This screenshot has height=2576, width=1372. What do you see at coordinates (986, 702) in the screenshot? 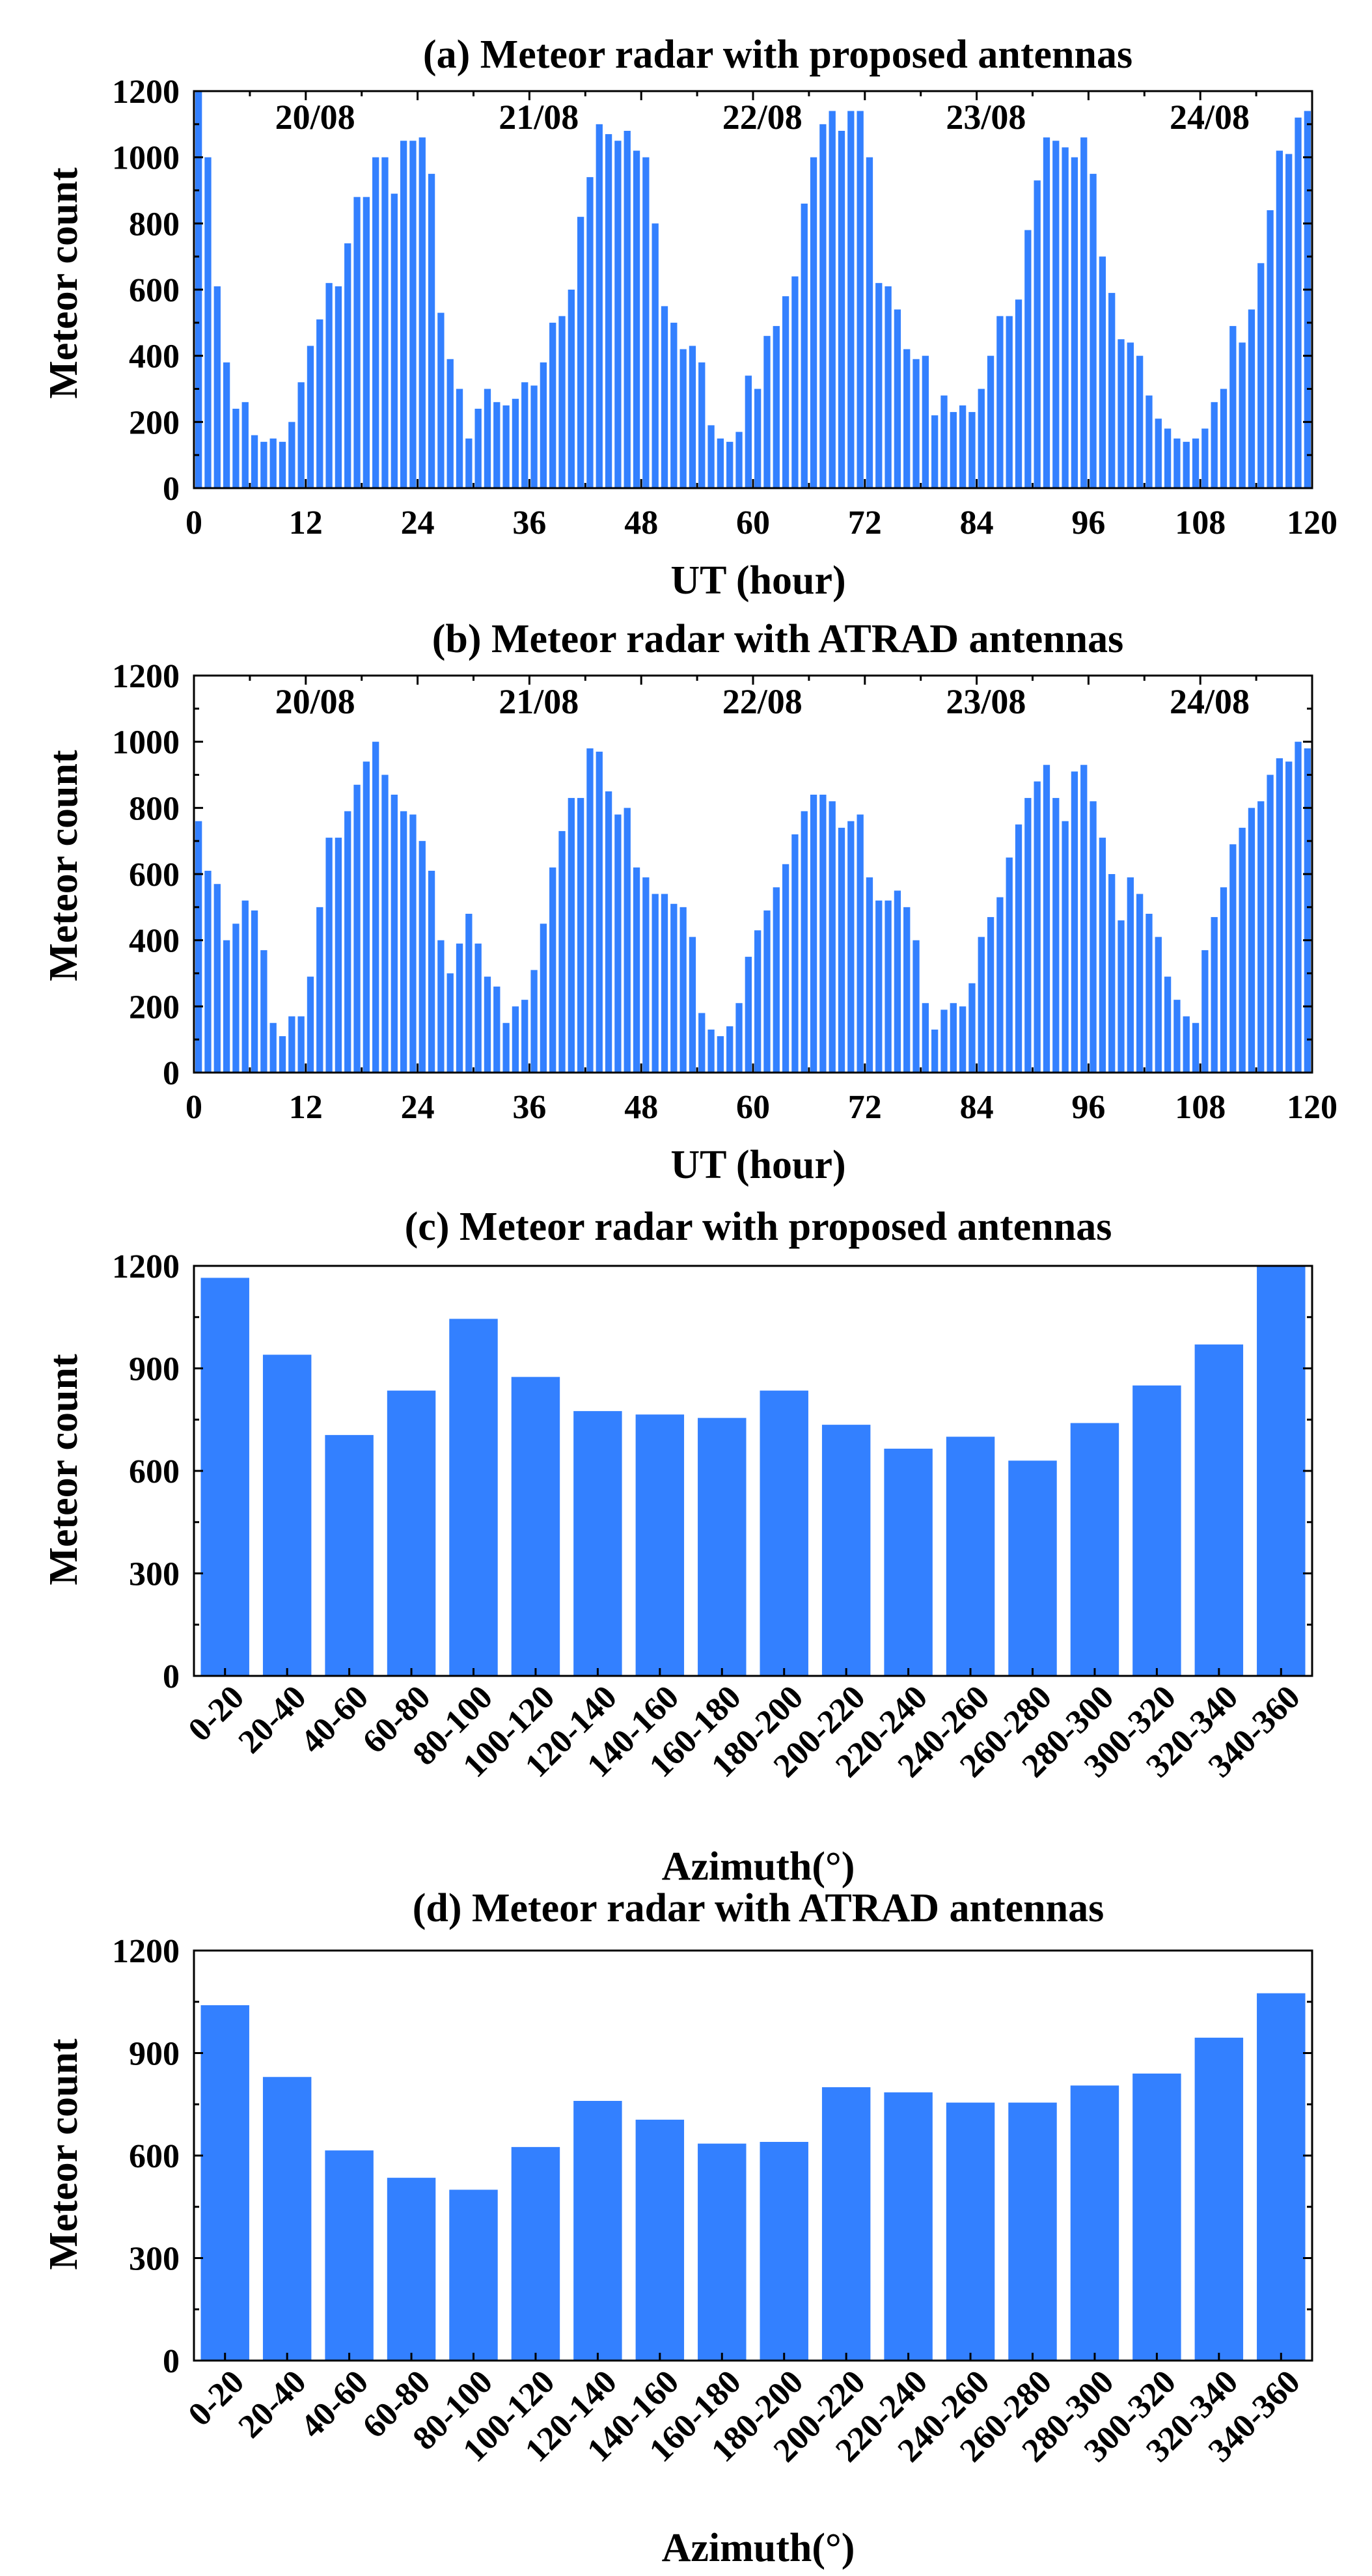
I see `date-label: 23/08` at bounding box center [986, 702].